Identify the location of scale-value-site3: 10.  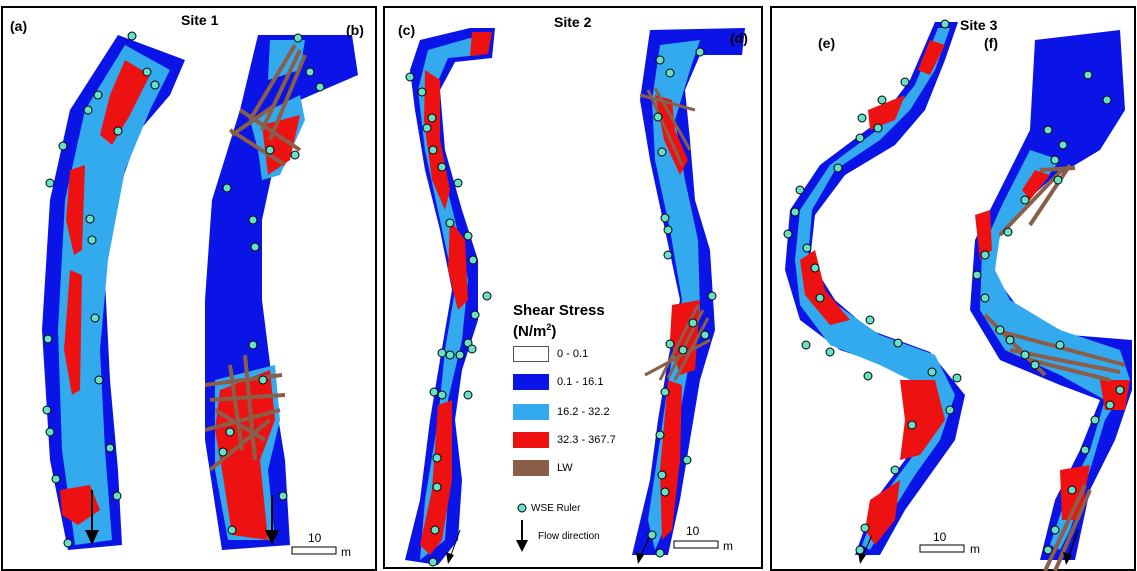
(940, 537).